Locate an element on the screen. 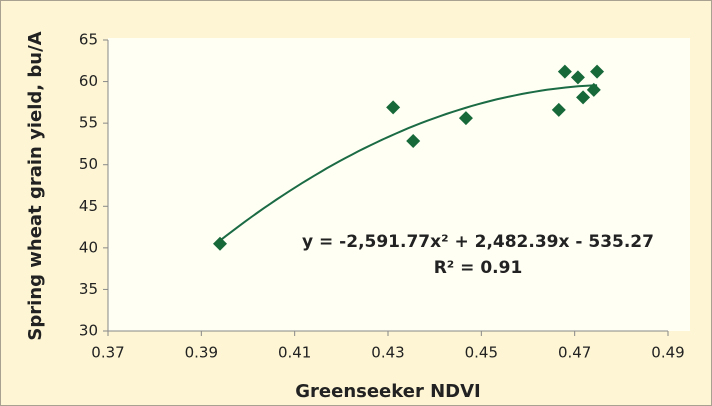 The height and width of the screenshot is (406, 712). y-tick-label: 40 is located at coordinates (88, 247).